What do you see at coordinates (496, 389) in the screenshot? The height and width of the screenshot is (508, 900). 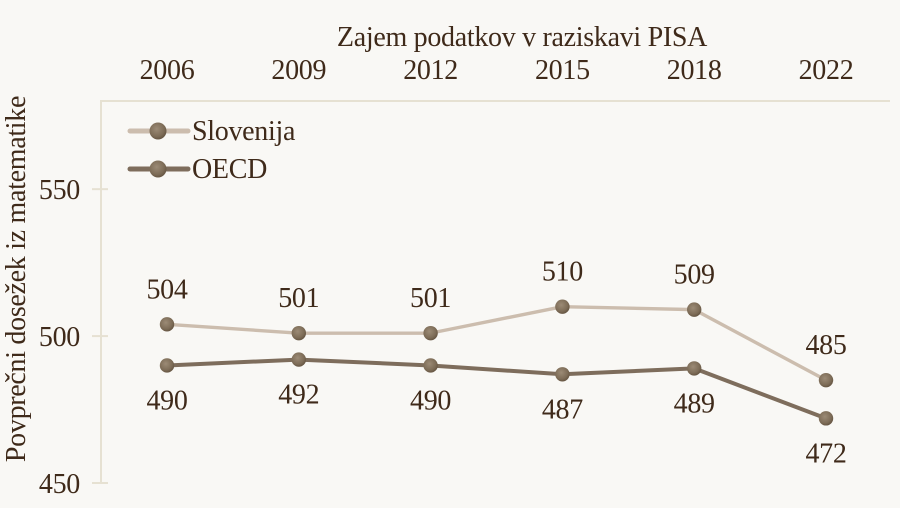 I see `series-line-oecd` at bounding box center [496, 389].